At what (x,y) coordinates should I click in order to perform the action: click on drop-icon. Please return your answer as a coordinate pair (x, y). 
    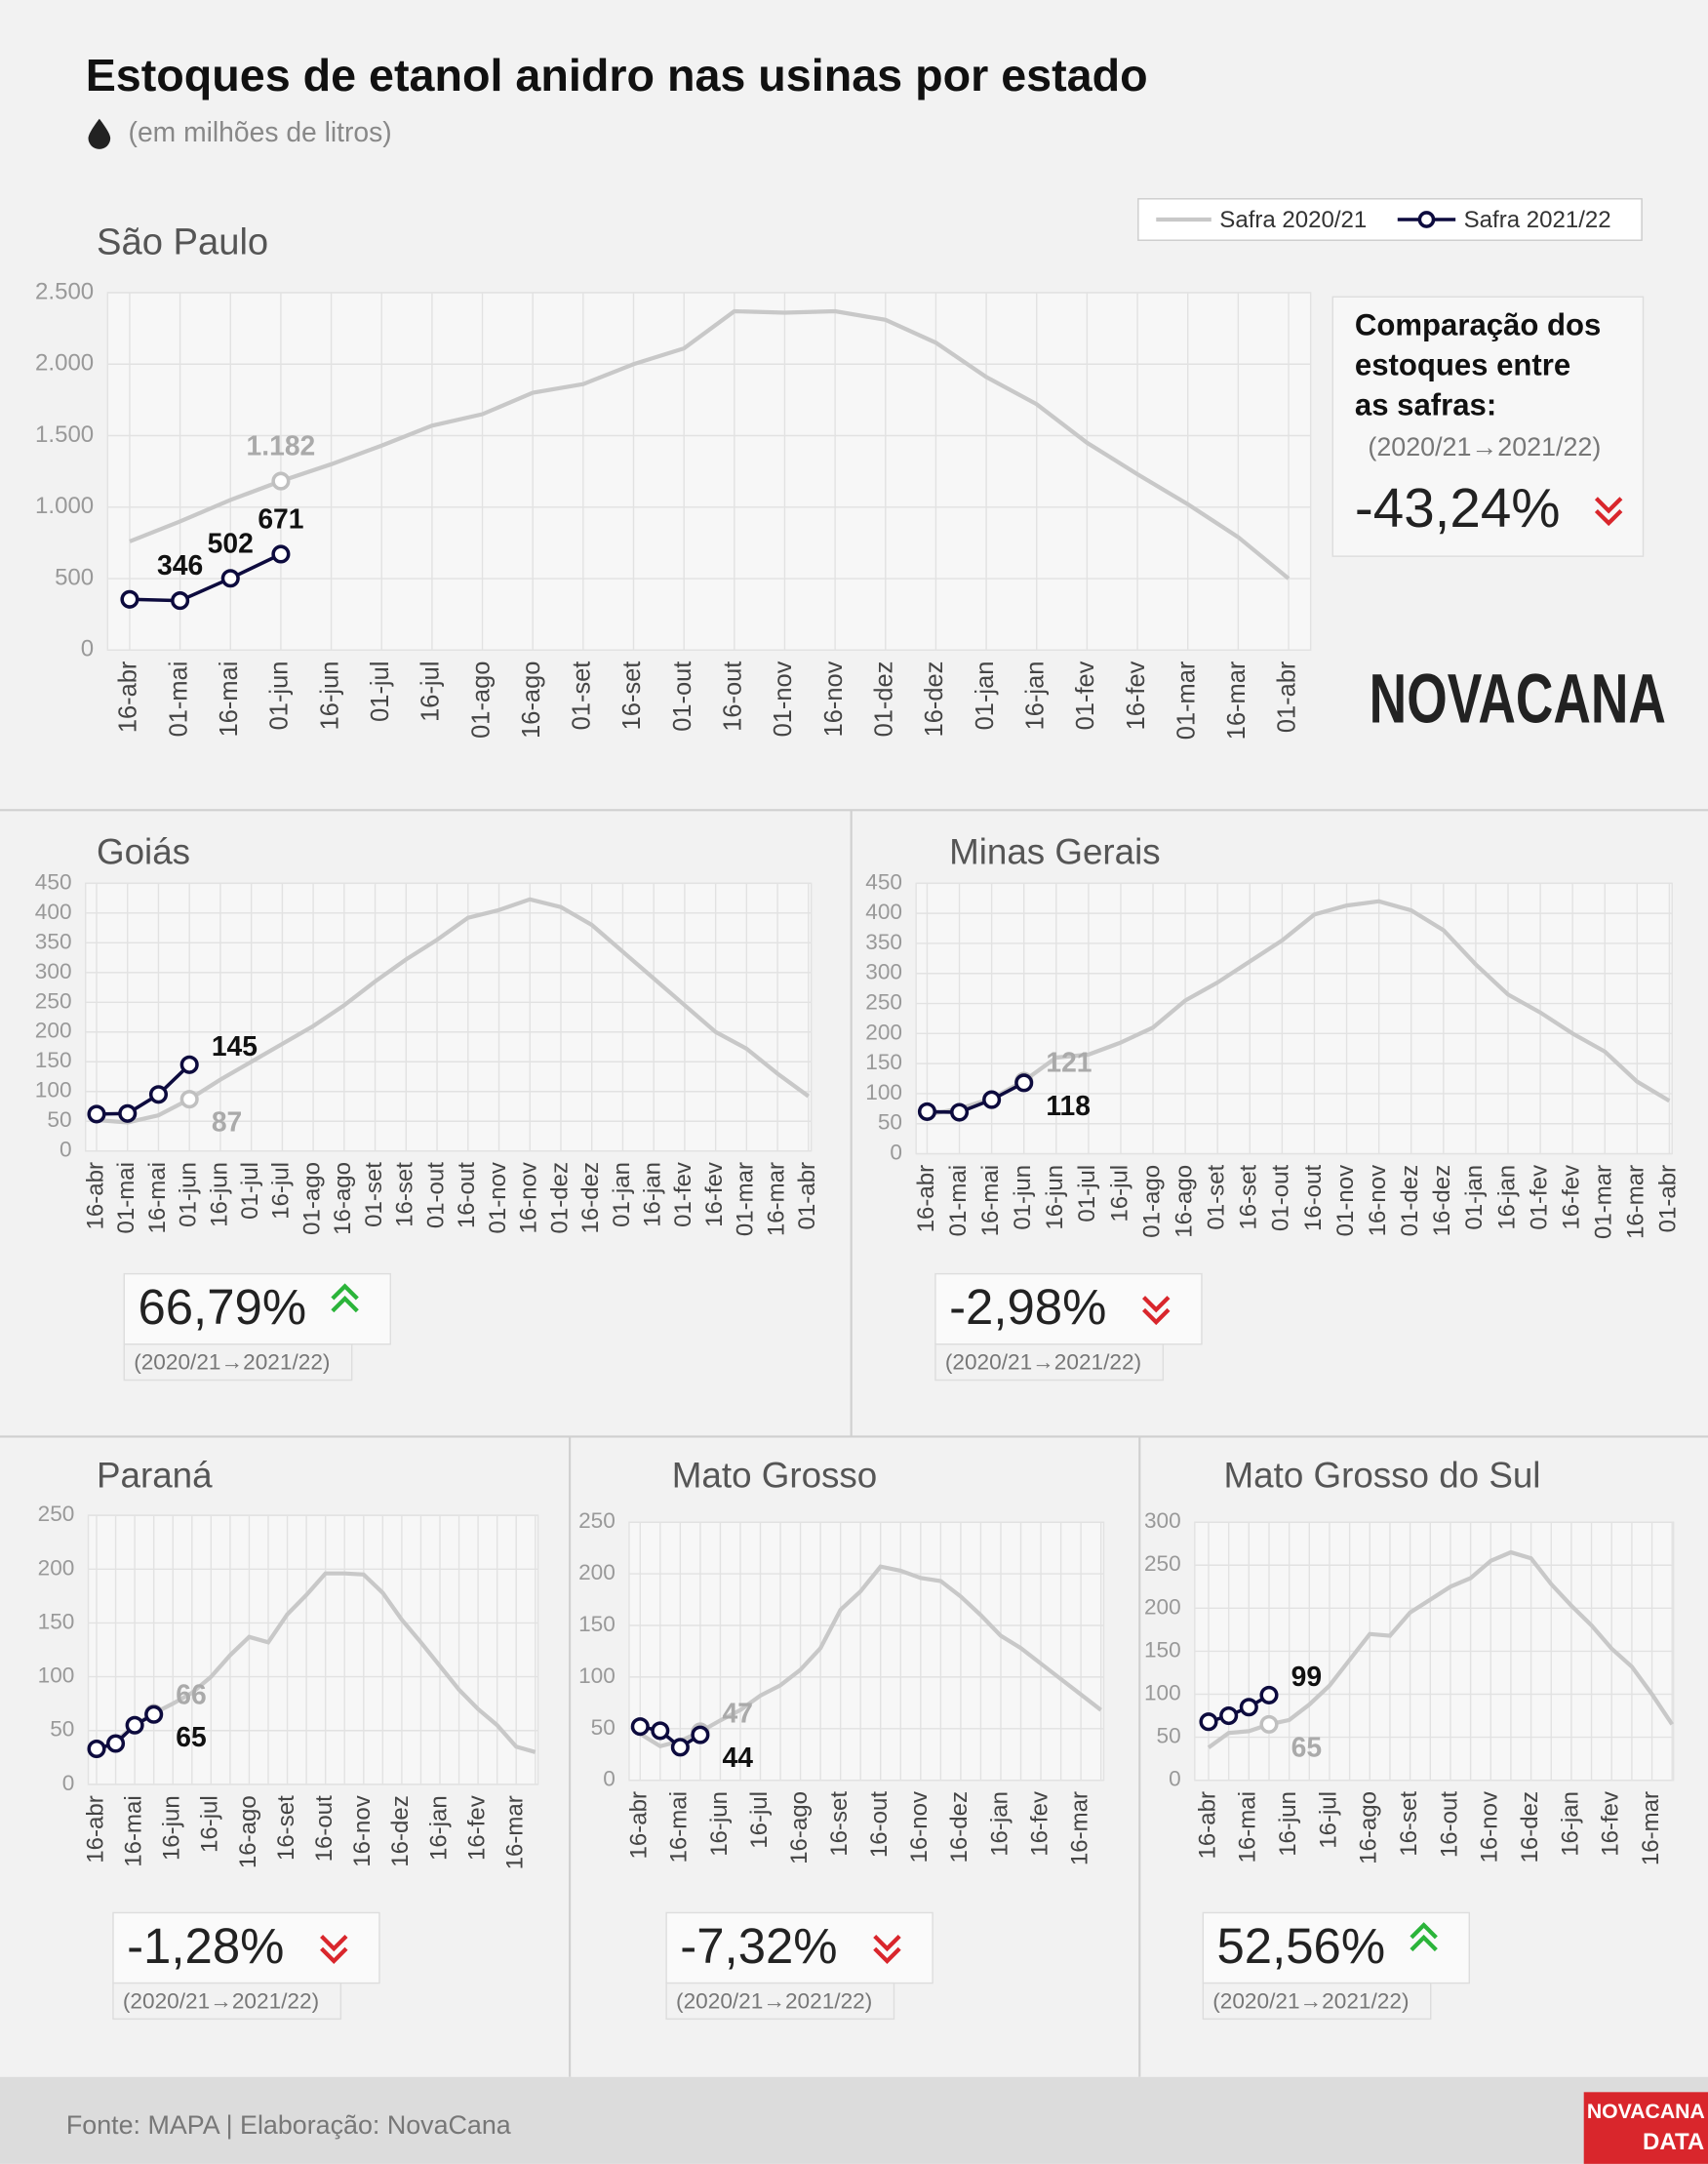
    Looking at the image, I should click on (99, 133).